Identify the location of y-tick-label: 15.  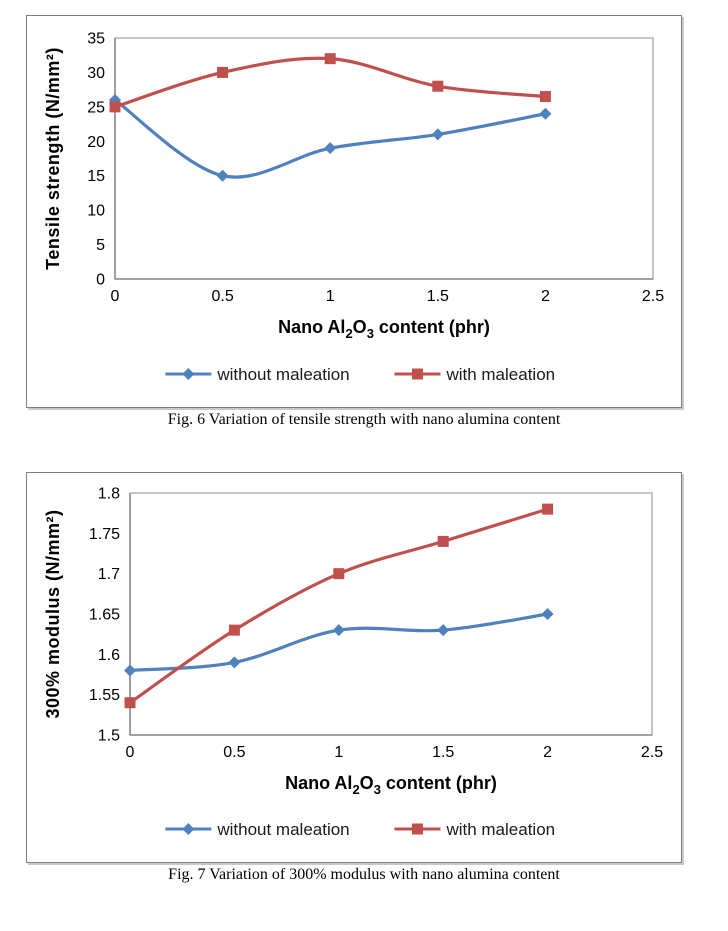
(96, 176).